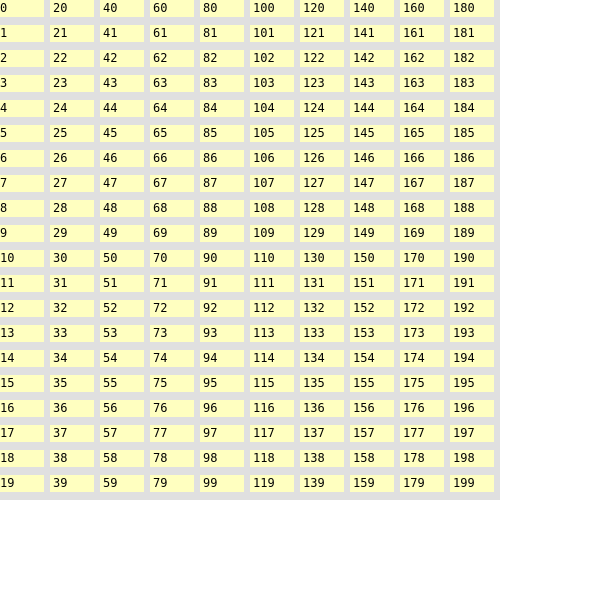 Image resolution: width=600 pixels, height=600 pixels. Describe the element at coordinates (25, 237) in the screenshot. I see `grid-cell: 9` at that location.